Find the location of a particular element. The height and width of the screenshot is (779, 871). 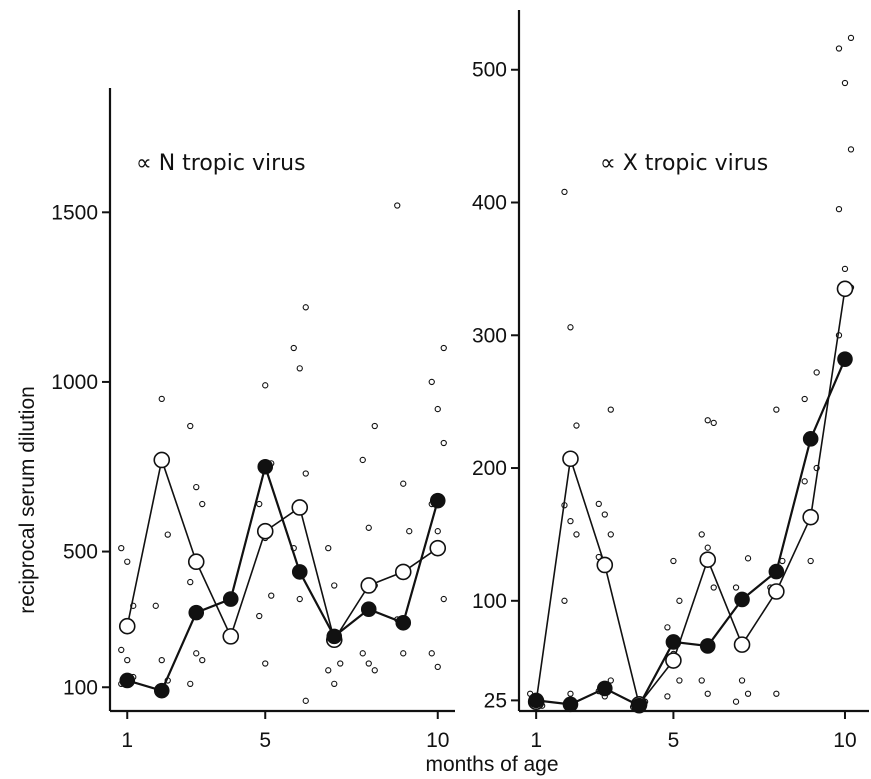

right-x-ticks: 1 5 10 is located at coordinates (693, 731).